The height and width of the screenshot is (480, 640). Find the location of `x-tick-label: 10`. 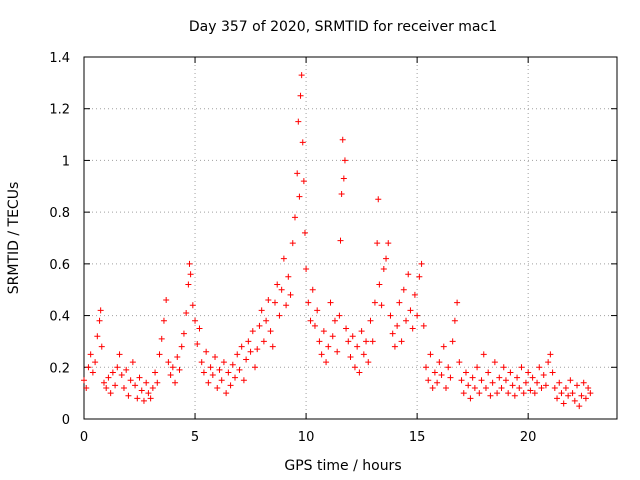

x-tick-label: 10 is located at coordinates (306, 437).